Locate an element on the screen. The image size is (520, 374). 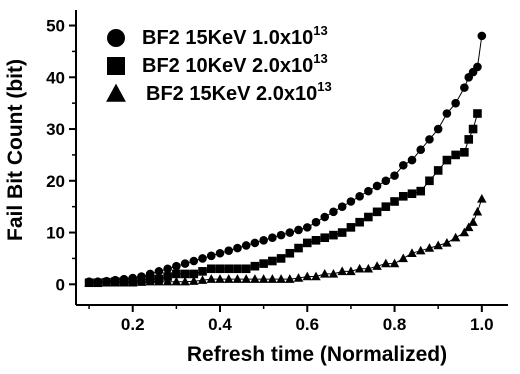
legend-label: BF2 15KeV 1.0x1013 is located at coordinates (235, 36).